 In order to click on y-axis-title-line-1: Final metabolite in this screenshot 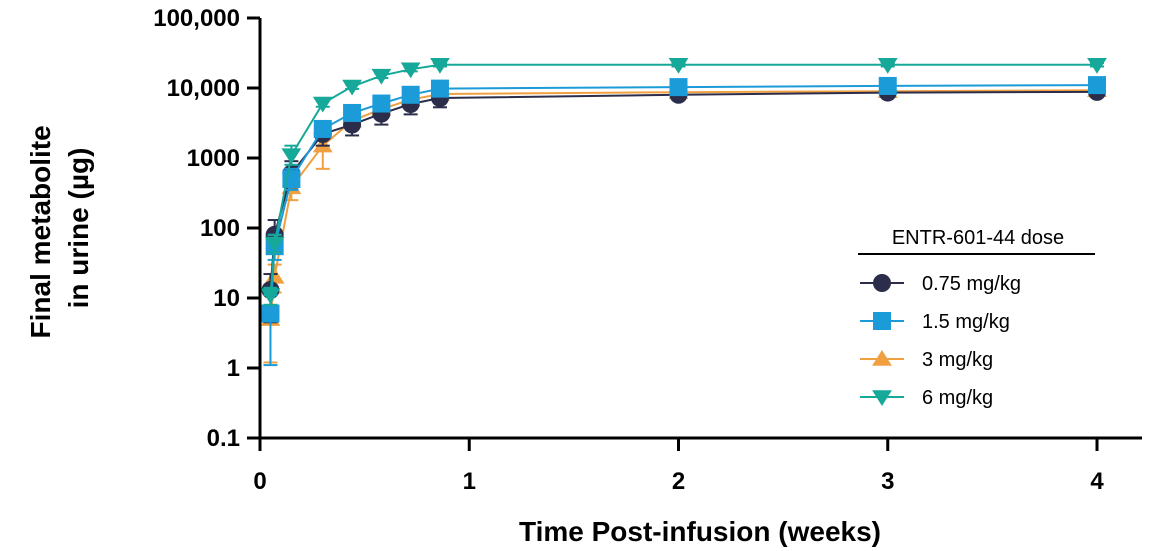, I will do `click(40, 231)`.